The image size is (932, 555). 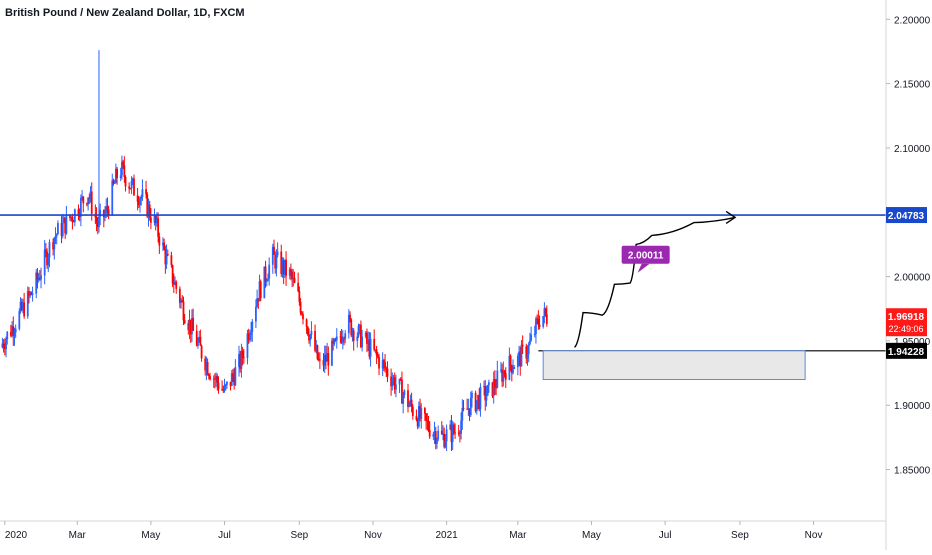 I want to click on x-tick-label: Jul, so click(x=224, y=535).